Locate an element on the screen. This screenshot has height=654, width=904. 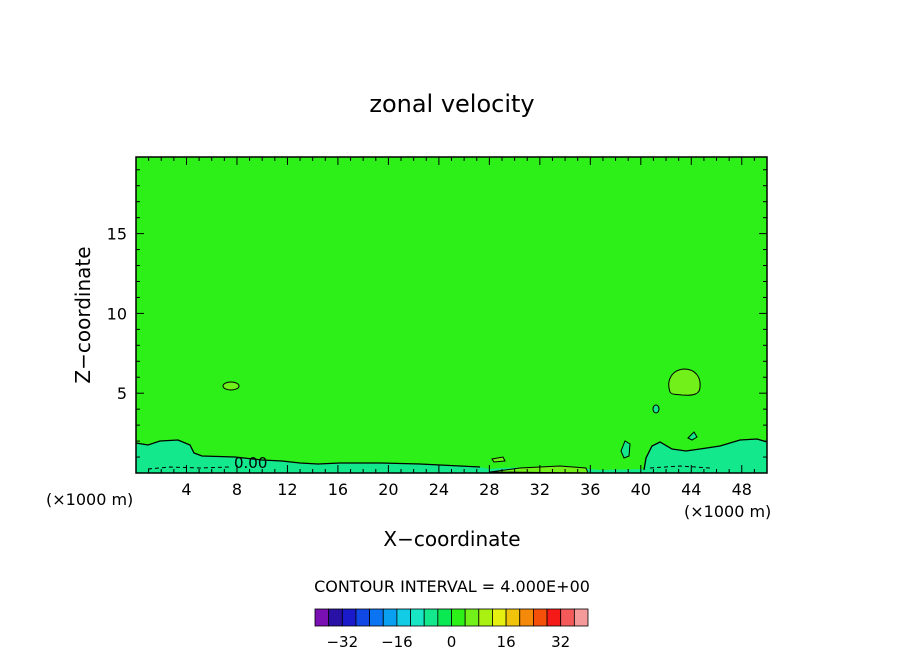
zero-contour-left is located at coordinates (308, 453).